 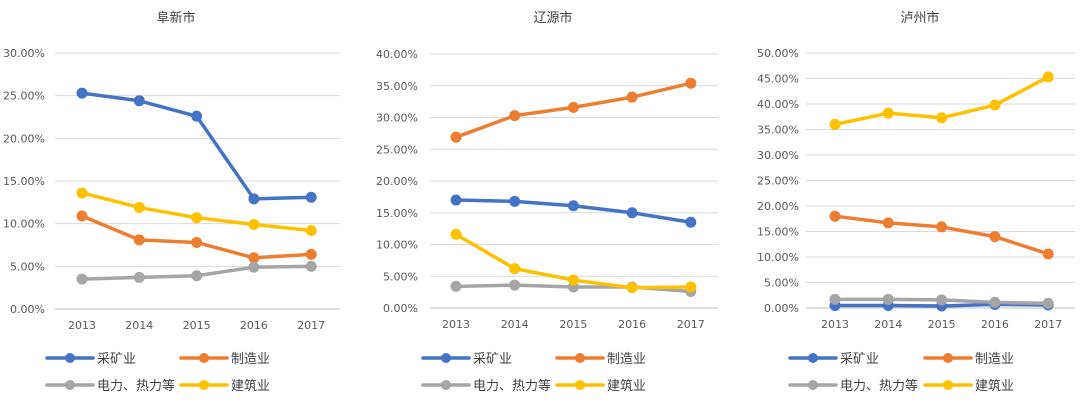 What do you see at coordinates (778, 232) in the screenshot?
I see `y-tick-label: 15.00%` at bounding box center [778, 232].